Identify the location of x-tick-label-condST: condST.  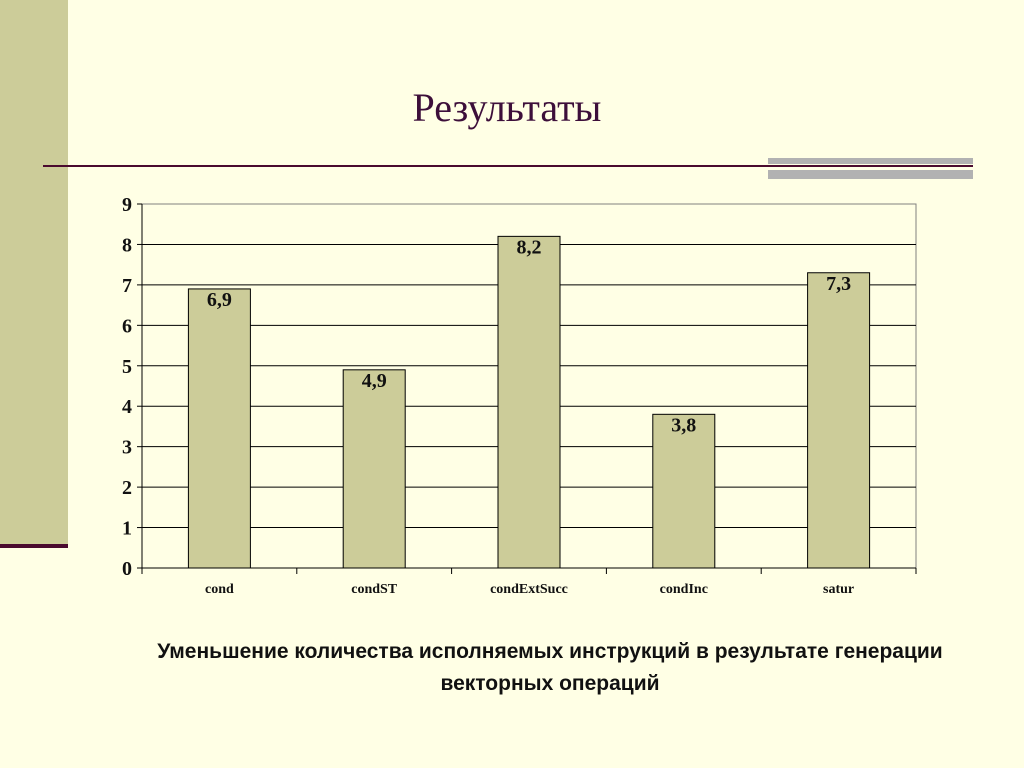
(374, 589).